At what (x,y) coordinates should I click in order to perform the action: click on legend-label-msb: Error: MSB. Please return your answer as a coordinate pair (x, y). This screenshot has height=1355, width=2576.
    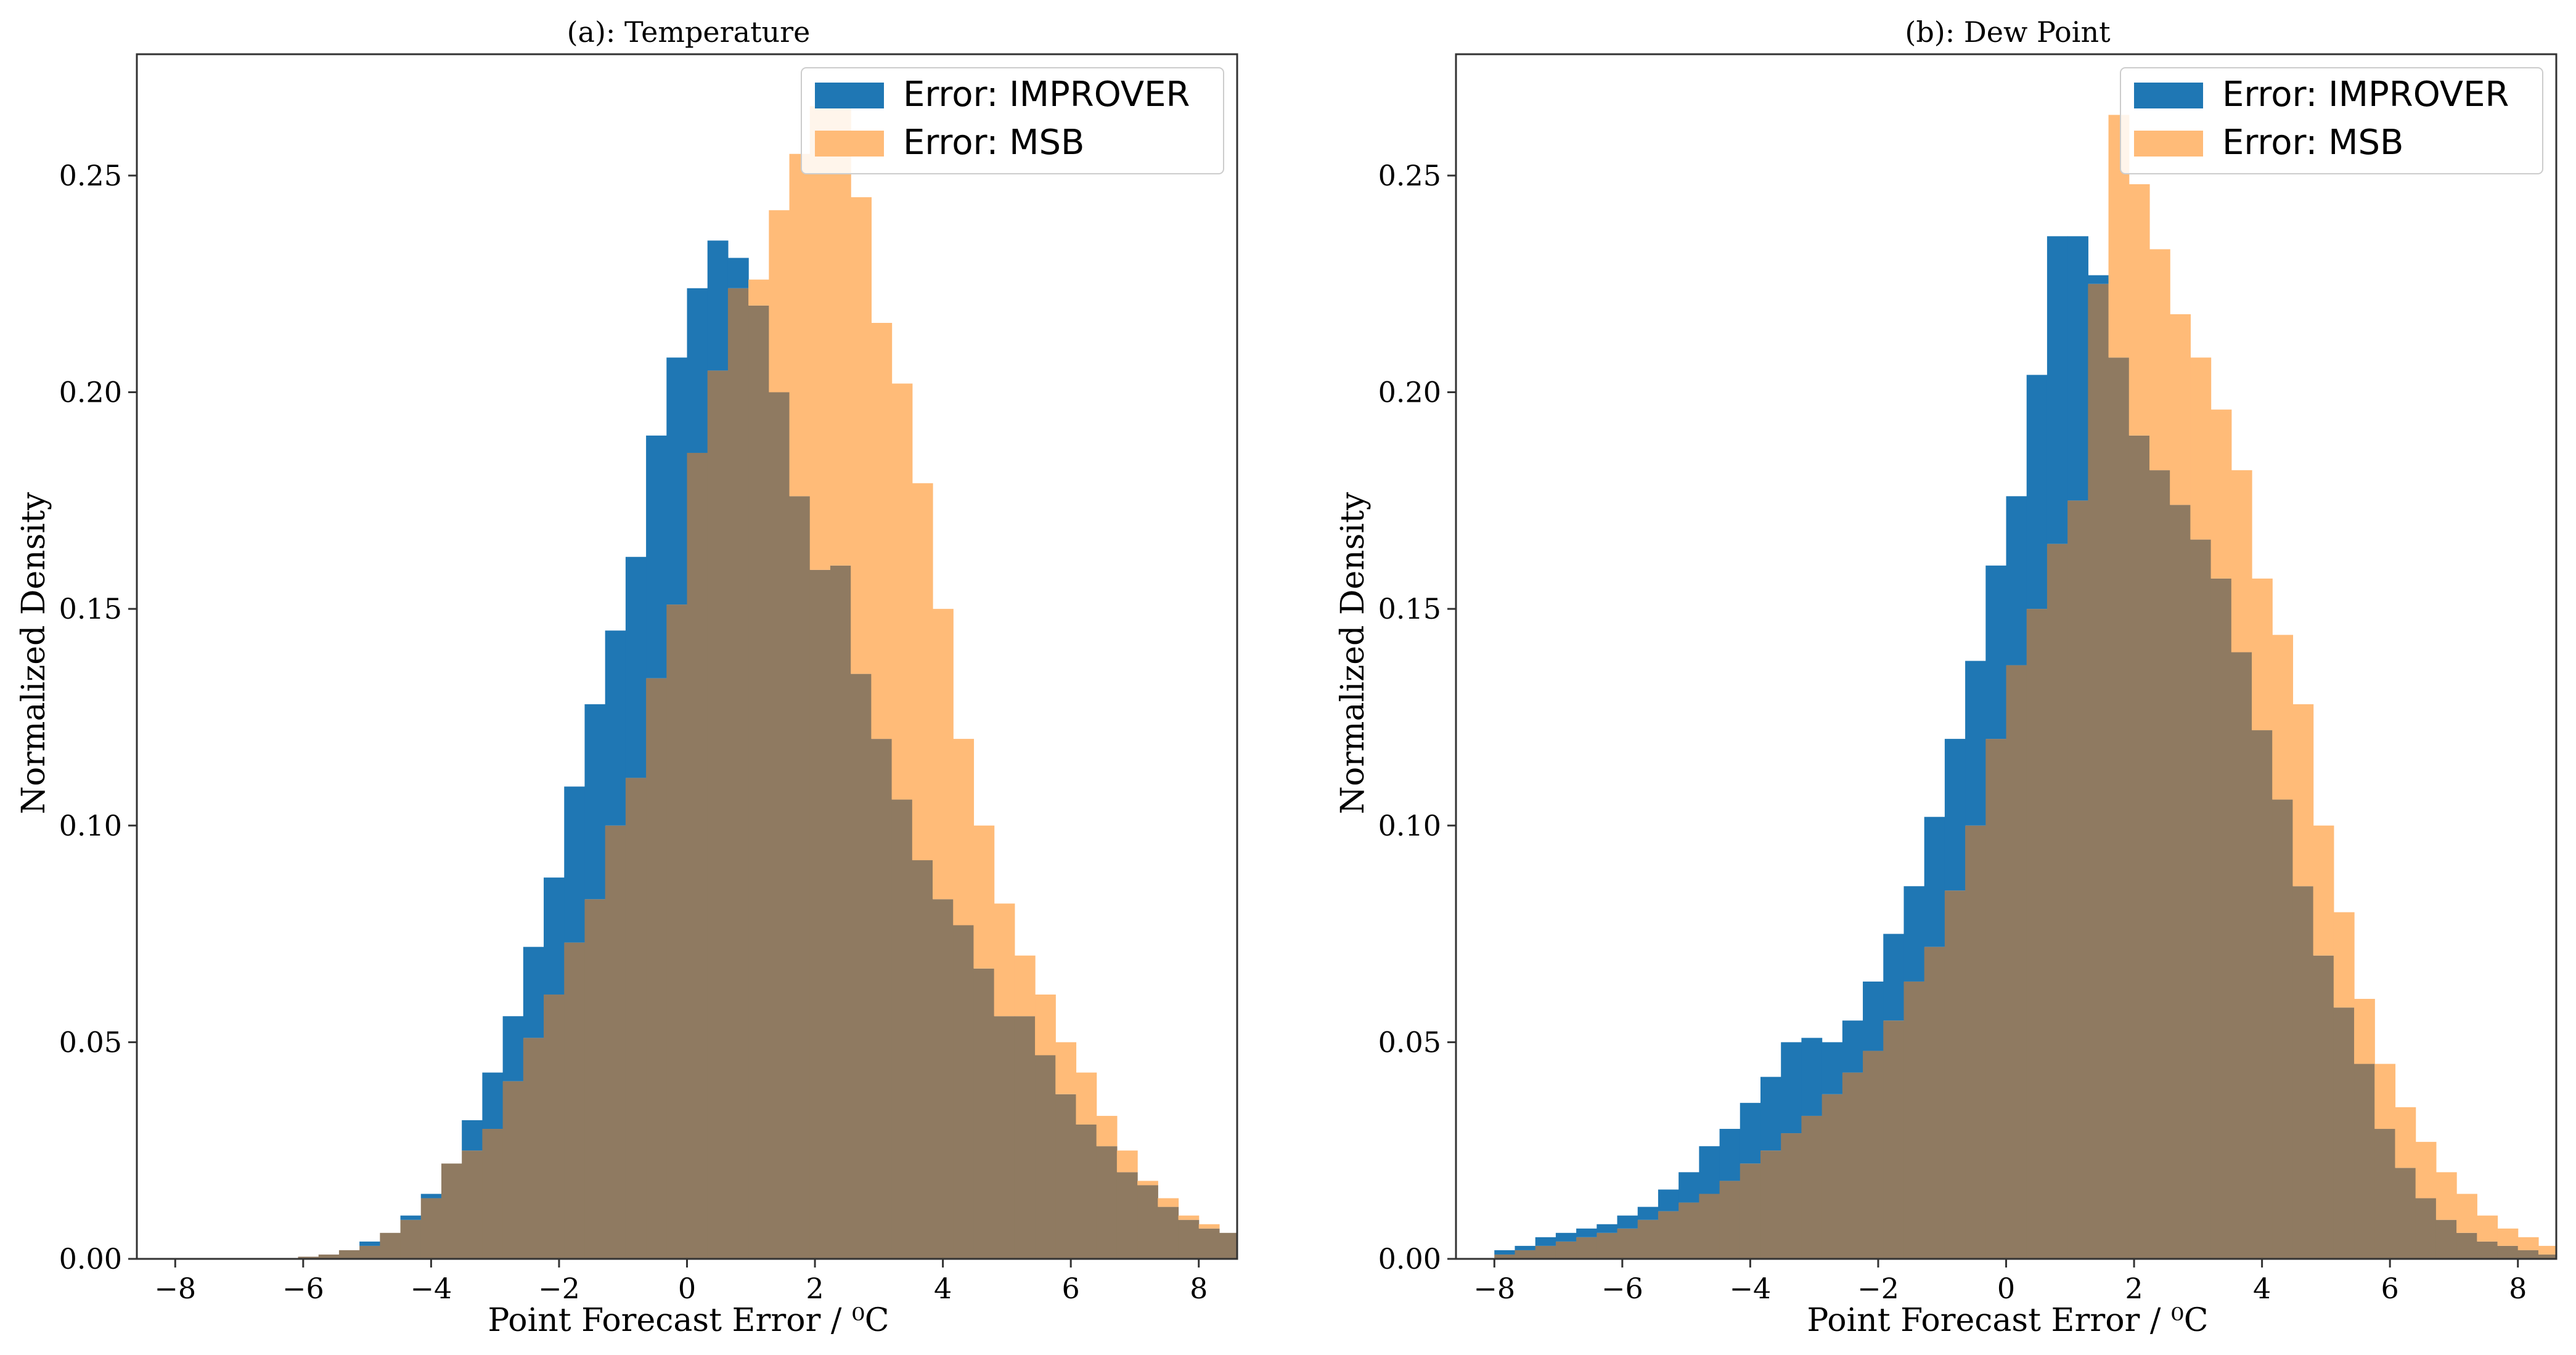
    Looking at the image, I should click on (2312, 143).